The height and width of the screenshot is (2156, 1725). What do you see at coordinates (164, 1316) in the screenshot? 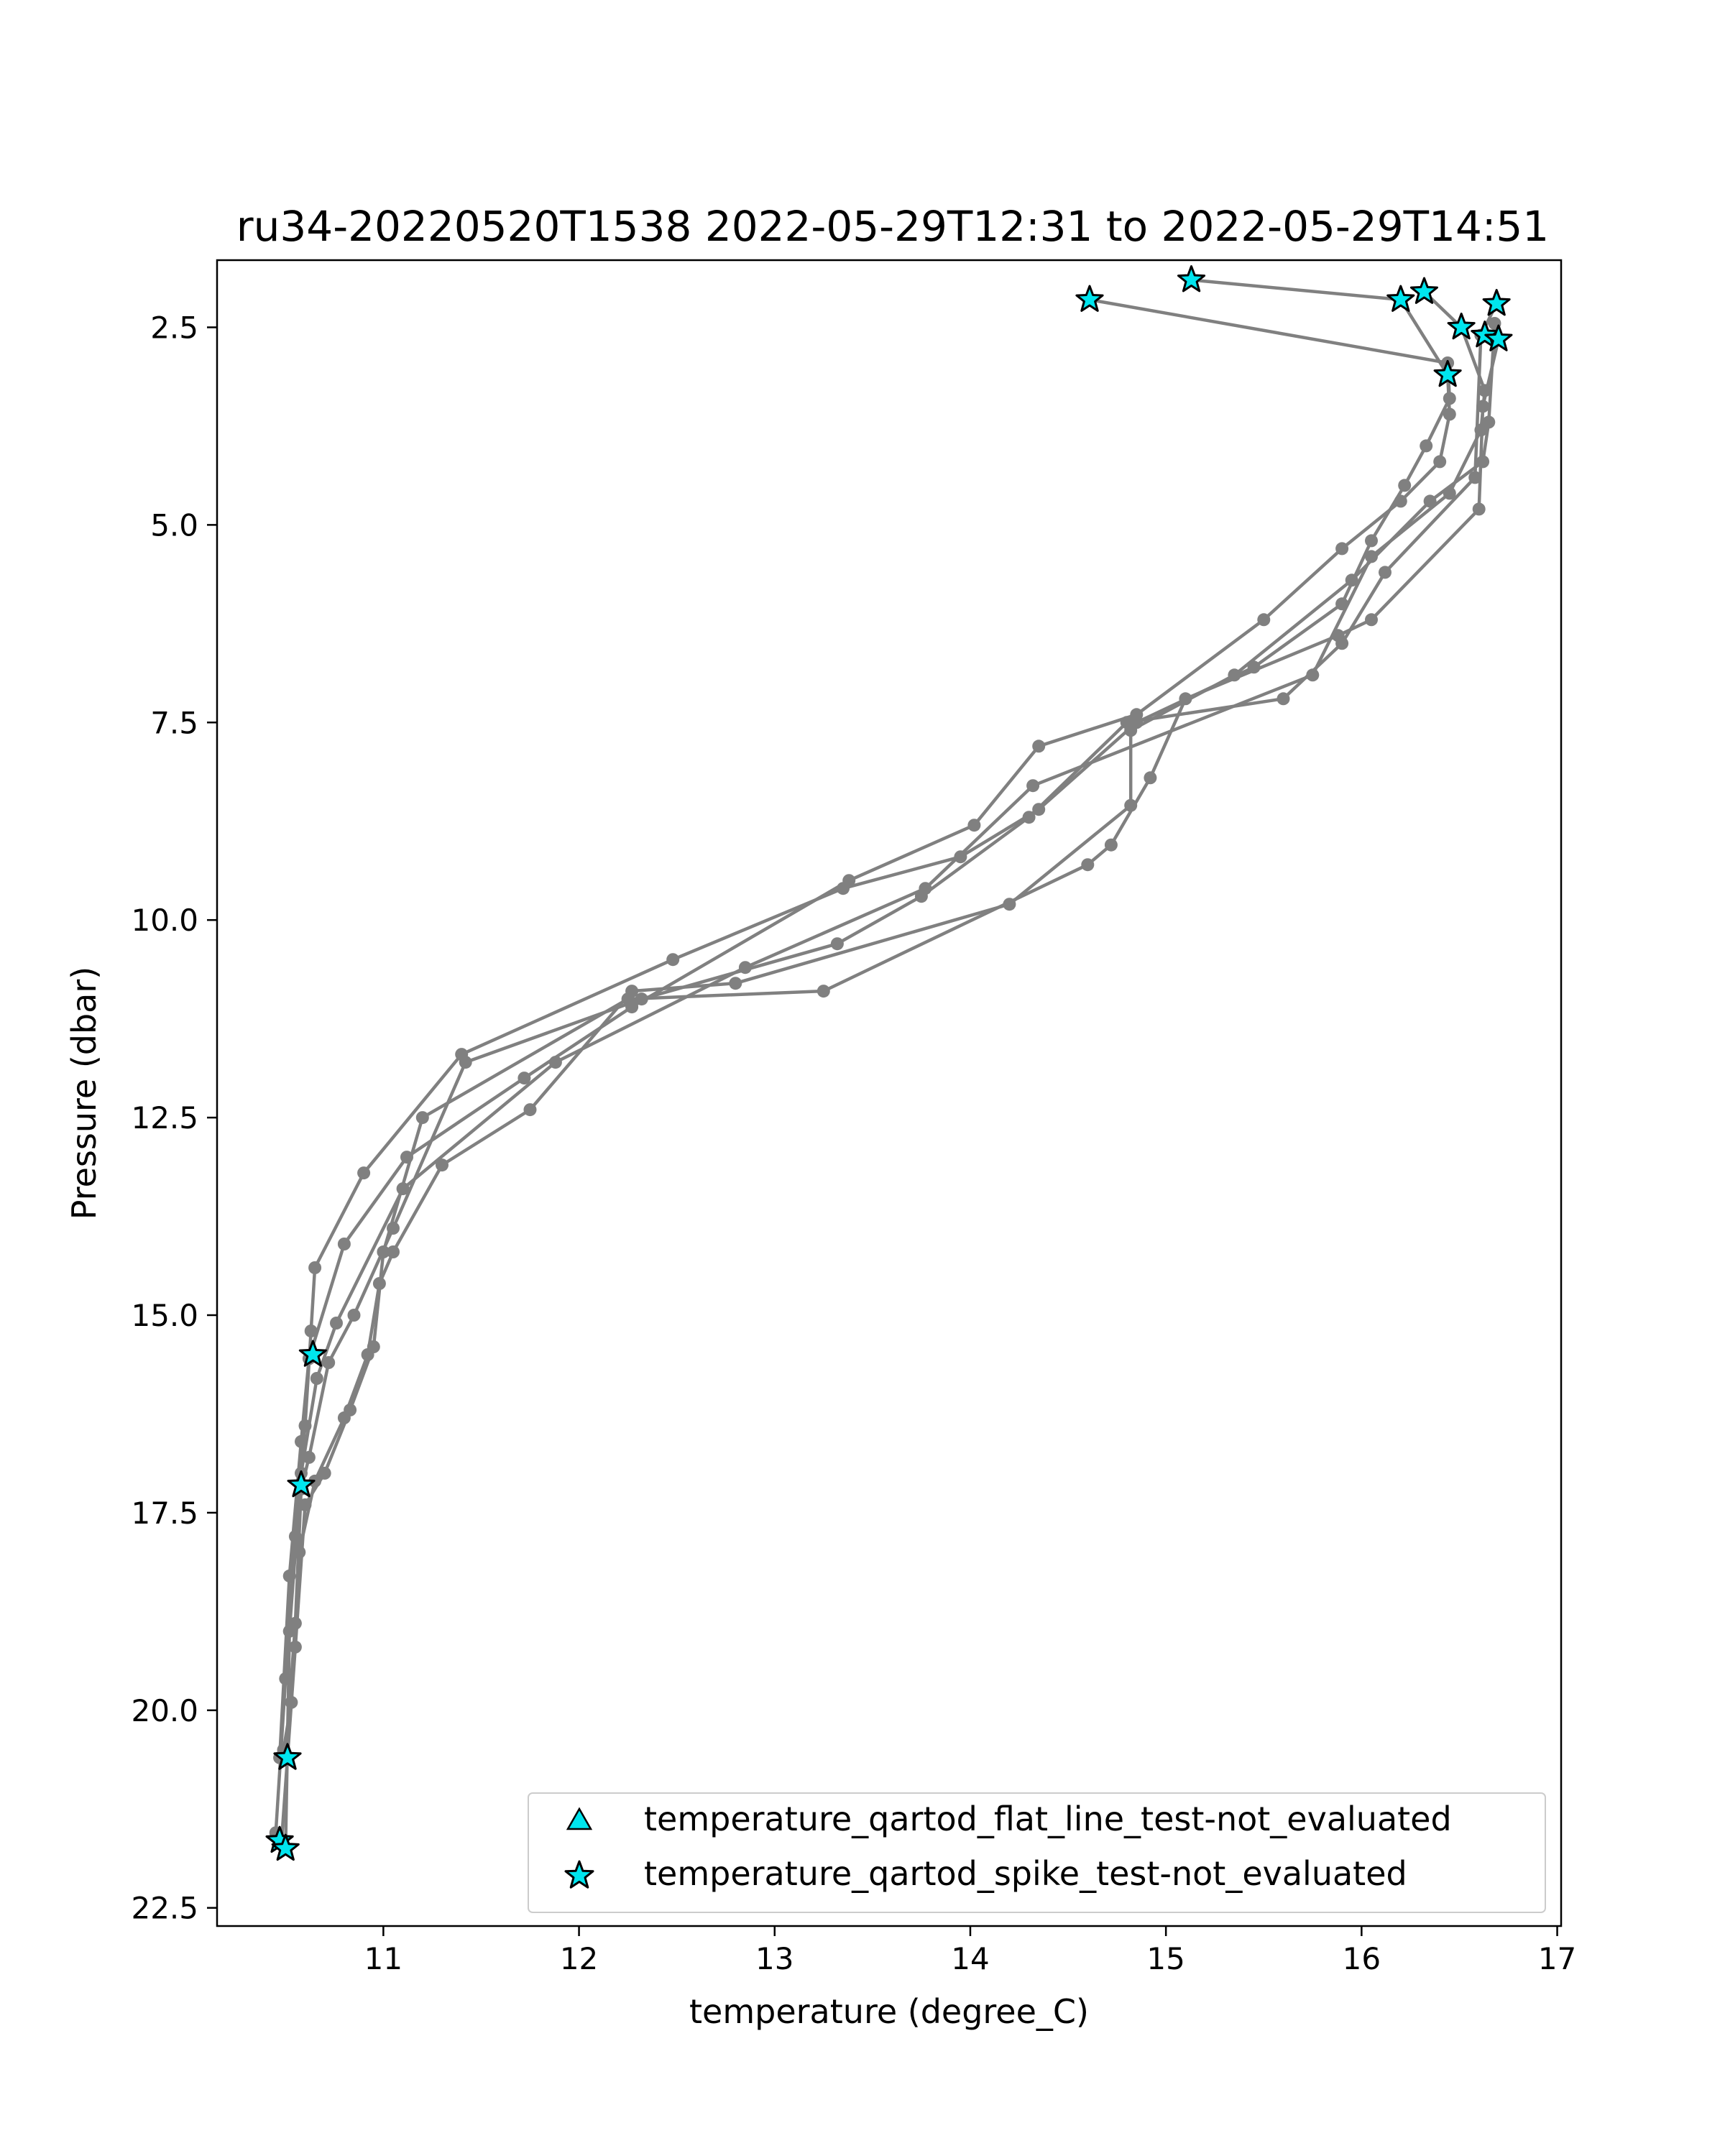
I see `y-tick-label: 15.0` at bounding box center [164, 1316].